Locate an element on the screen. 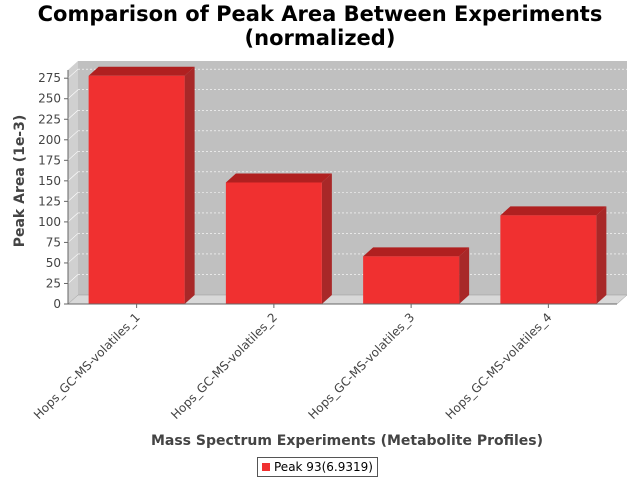  y-tick-label: 50 is located at coordinates (53, 263).